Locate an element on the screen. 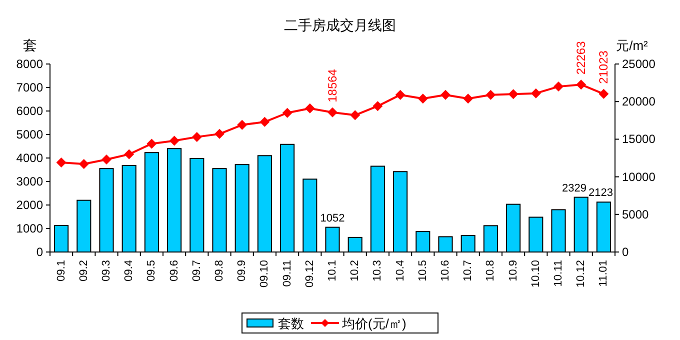  x-tick-label: 09.12 is located at coordinates (310, 274).